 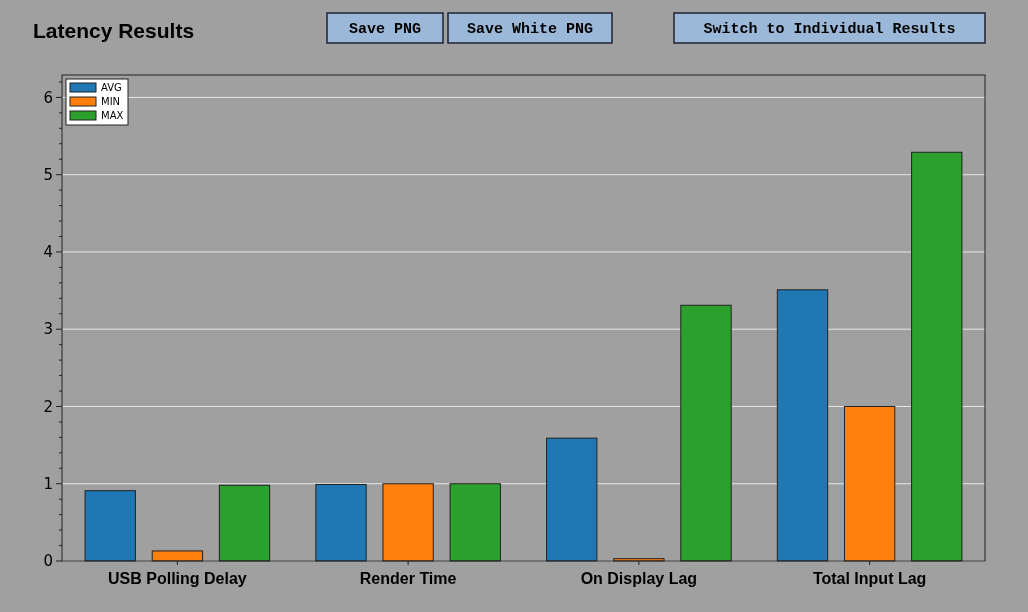 What do you see at coordinates (48, 483) in the screenshot?
I see `y-tick-label: 1` at bounding box center [48, 483].